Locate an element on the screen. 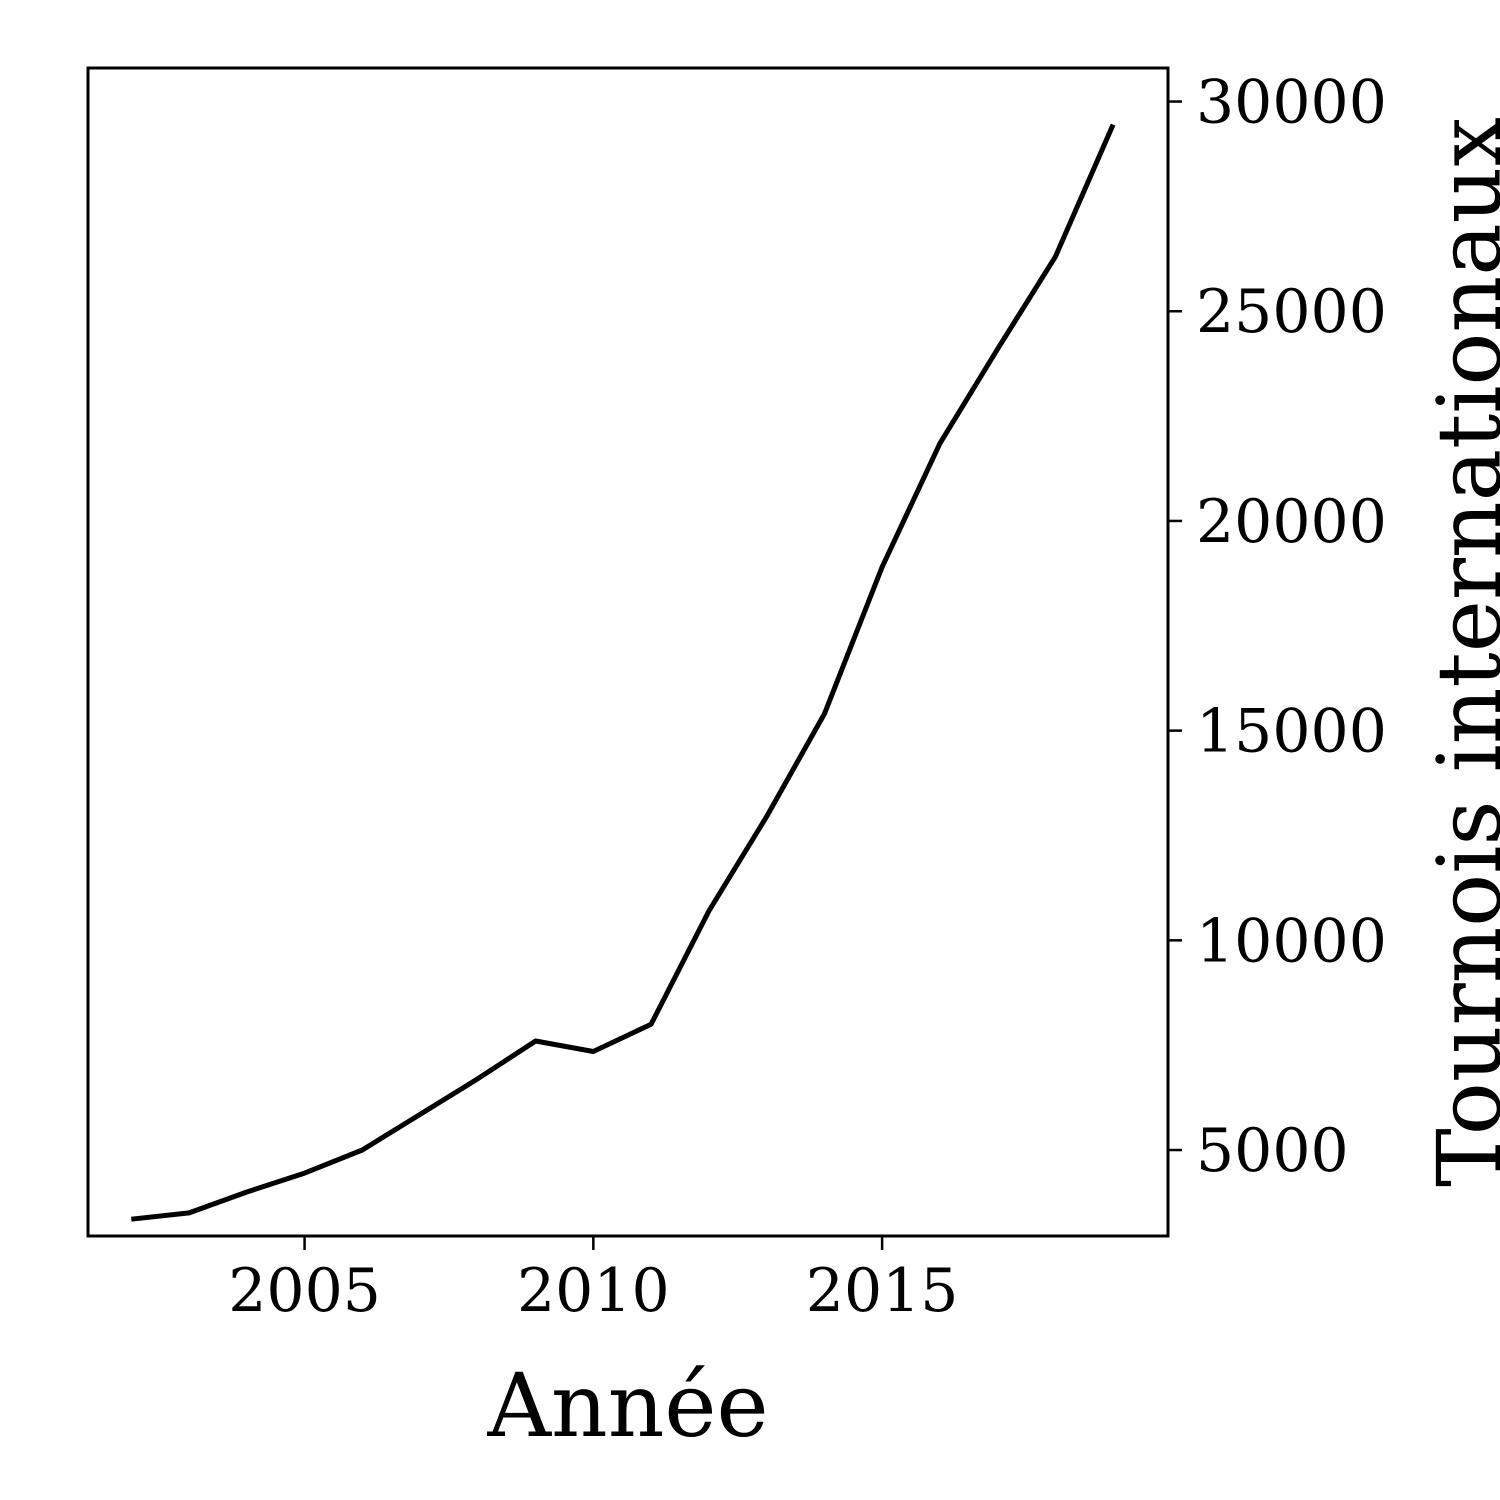 This screenshot has width=1500, height=1500. y-tick-label: 25000 is located at coordinates (1291, 312).